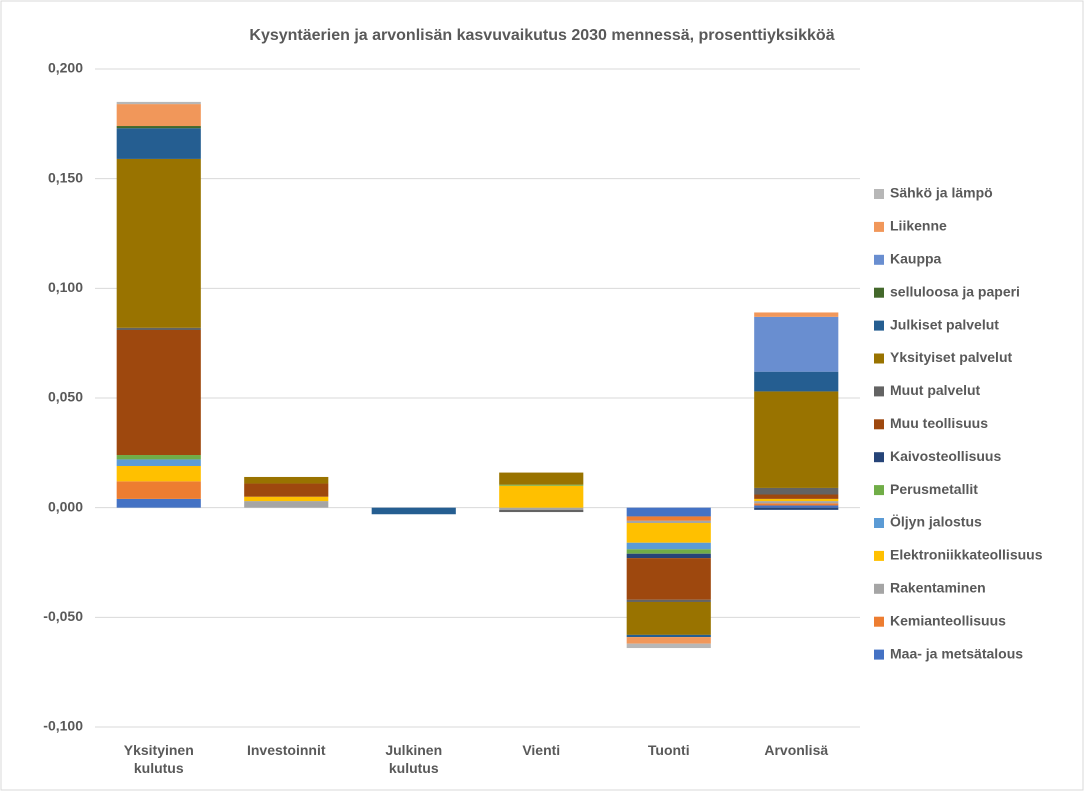 This screenshot has width=1085, height=792. What do you see at coordinates (941, 193) in the screenshot?
I see `legend-label: Sähkö ja lämpö` at bounding box center [941, 193].